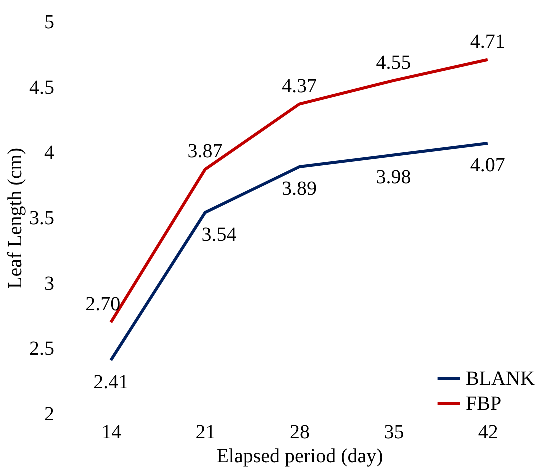  Describe the element at coordinates (488, 433) in the screenshot. I see `x-tick-label: 42` at that location.